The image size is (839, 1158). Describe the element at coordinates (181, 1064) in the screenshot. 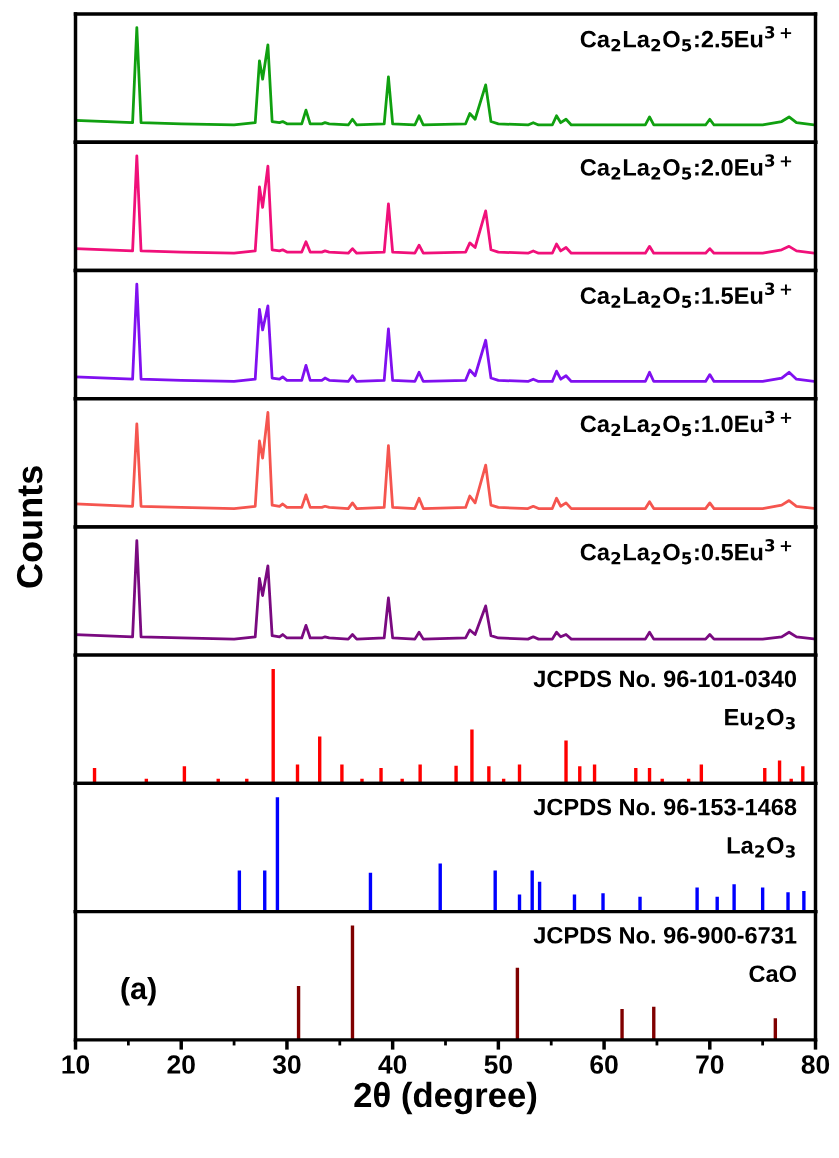

I see `x-tick-label: 20` at that location.